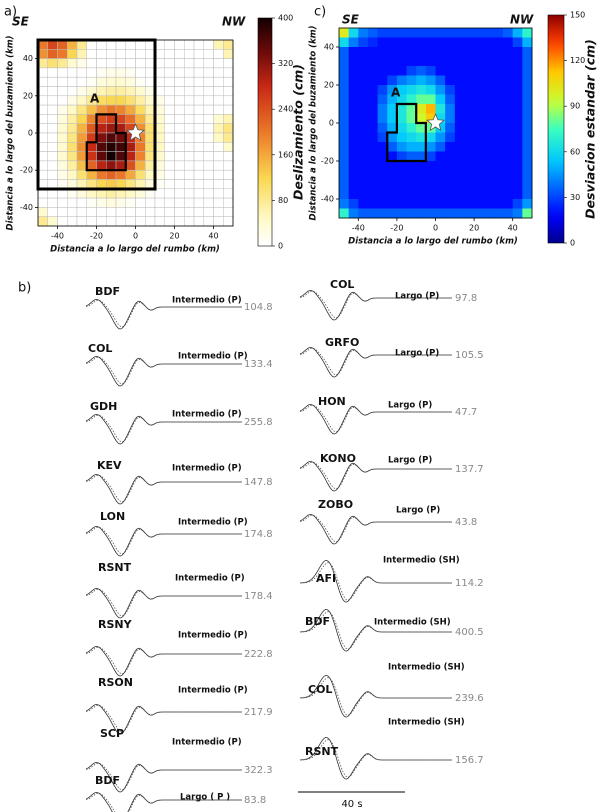 The height and width of the screenshot is (812, 599). Describe the element at coordinates (258, 534) in the screenshot. I see `fit-value: 174.8` at that location.